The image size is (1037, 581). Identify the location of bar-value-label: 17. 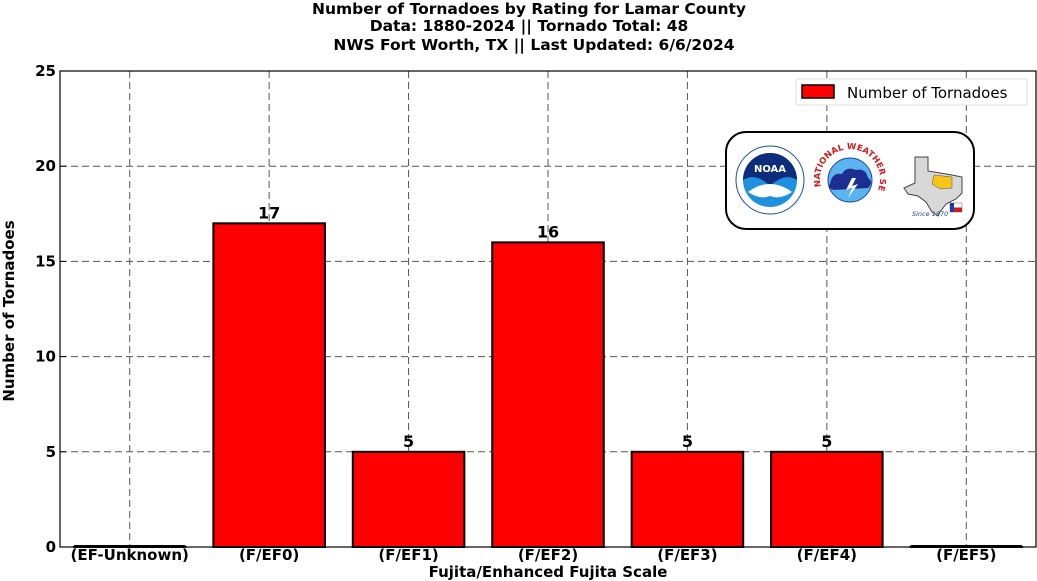
(269, 212).